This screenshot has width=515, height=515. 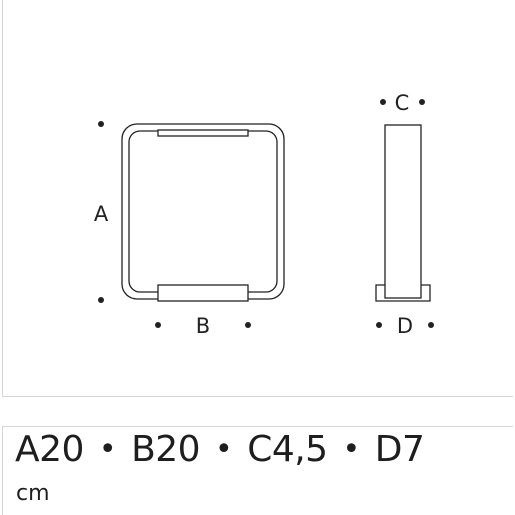 I want to click on marker-d-left, so click(x=379, y=325).